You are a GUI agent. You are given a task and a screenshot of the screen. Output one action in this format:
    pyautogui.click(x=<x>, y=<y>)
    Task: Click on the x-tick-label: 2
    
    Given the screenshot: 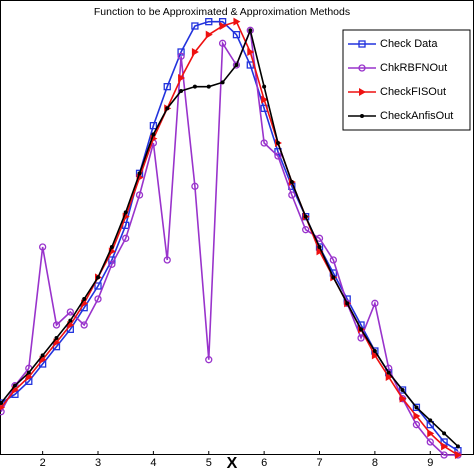 What is the action you would take?
    pyautogui.click(x=43, y=463)
    